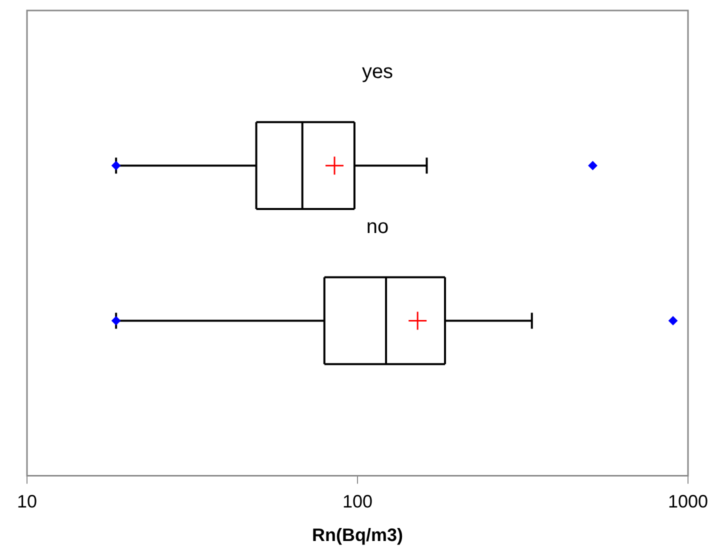 This screenshot has height=557, width=726. What do you see at coordinates (27, 502) in the screenshot?
I see `x-tick-label: 10` at bounding box center [27, 502].